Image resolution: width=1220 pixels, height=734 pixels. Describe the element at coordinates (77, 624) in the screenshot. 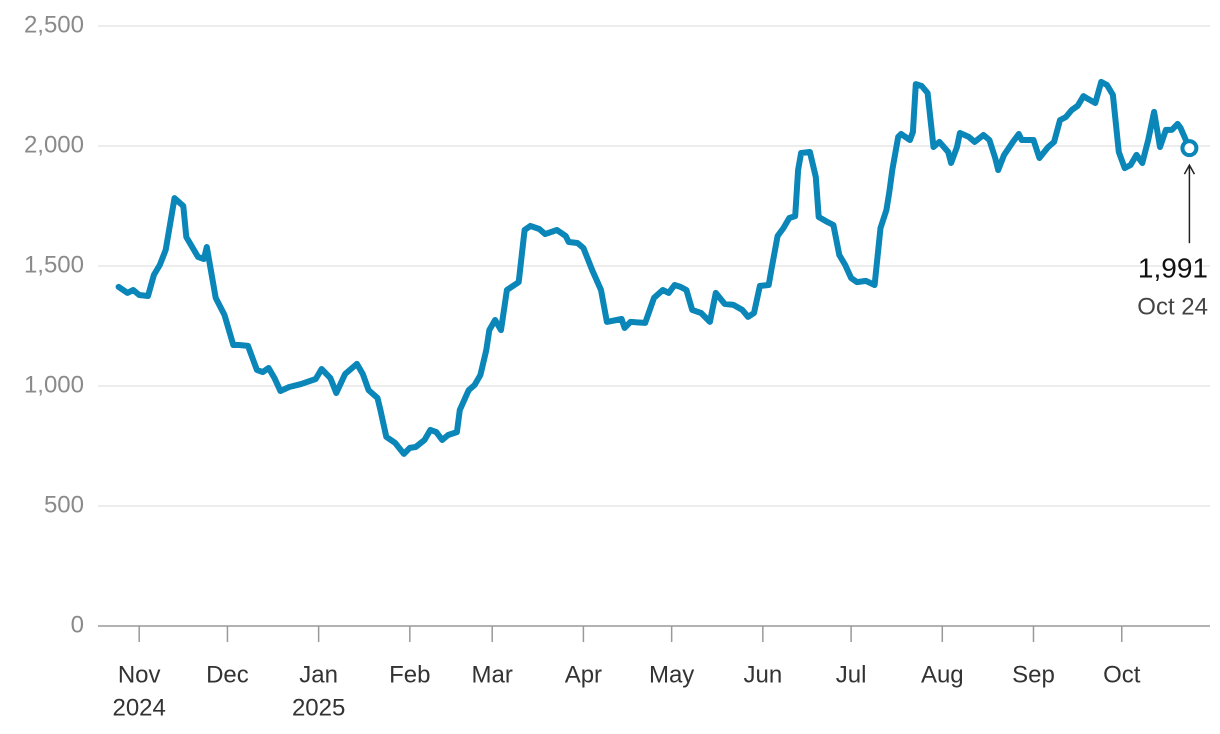

I see `y-tick-label: 0` at that location.